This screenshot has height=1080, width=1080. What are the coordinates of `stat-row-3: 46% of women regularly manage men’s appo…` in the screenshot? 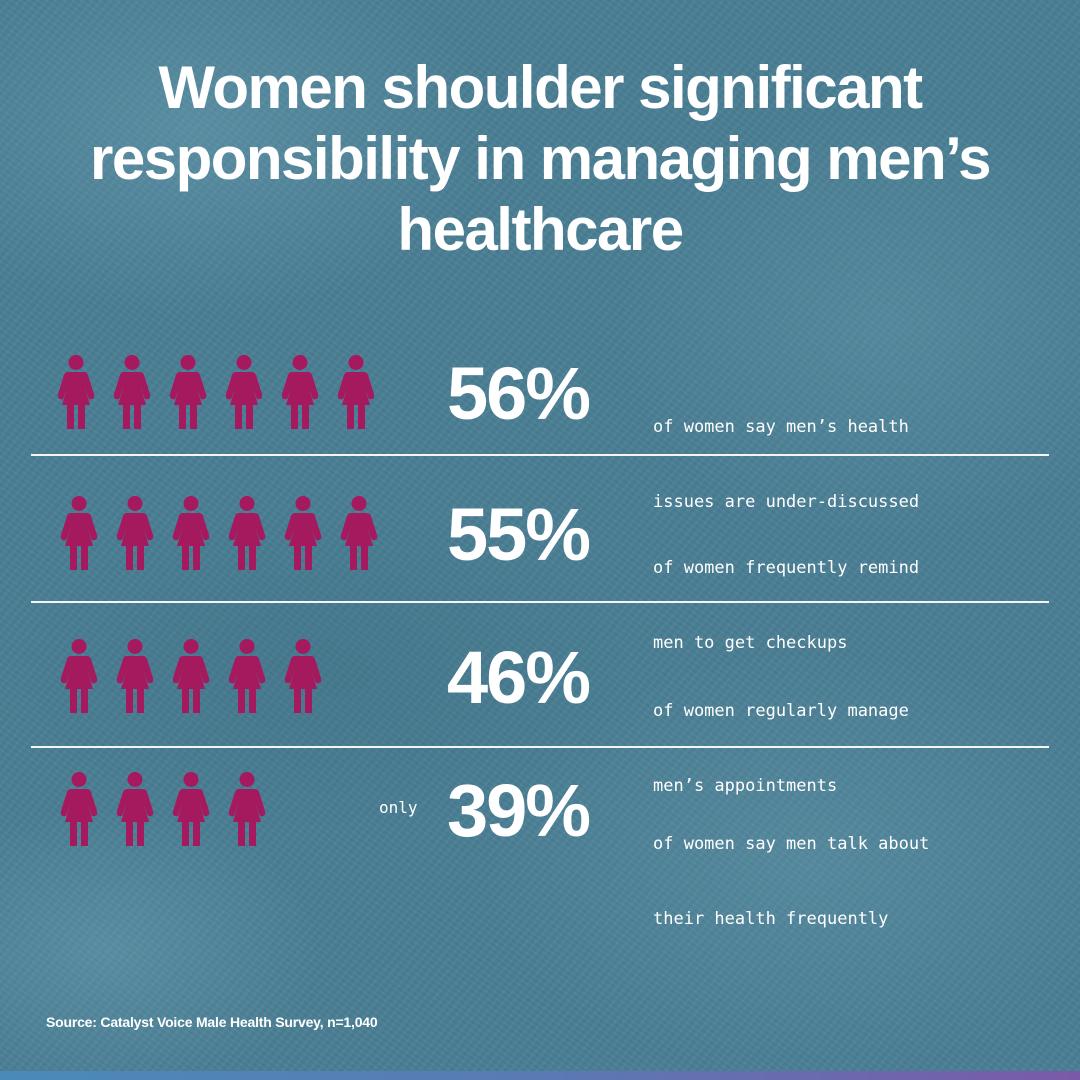 It's located at (540, 716).